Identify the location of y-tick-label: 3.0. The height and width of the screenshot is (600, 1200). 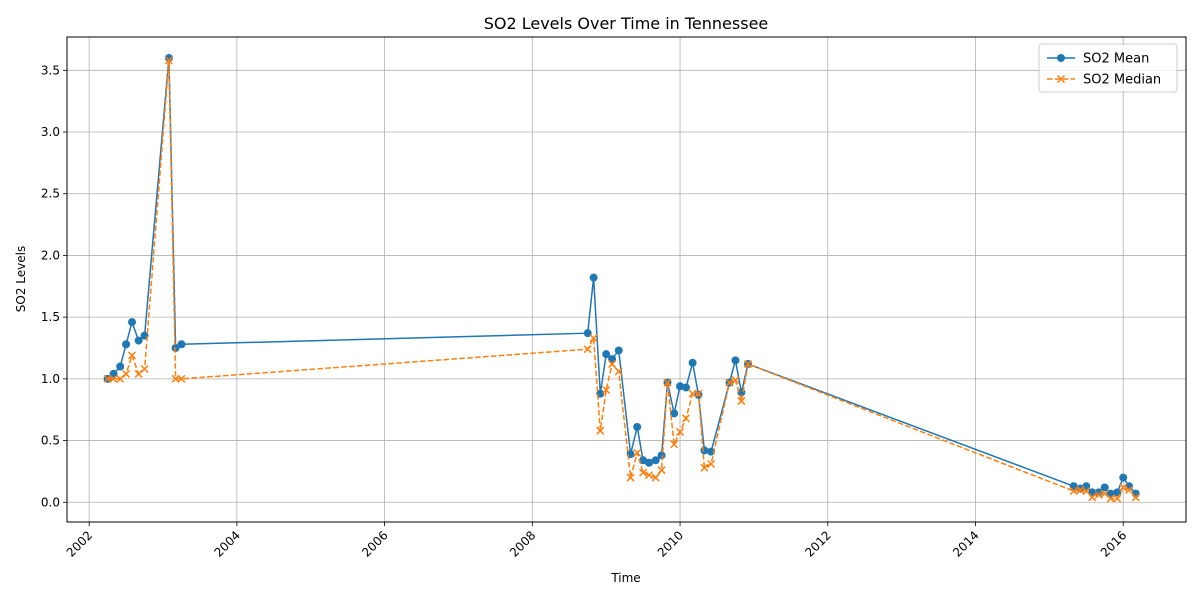
(50, 132).